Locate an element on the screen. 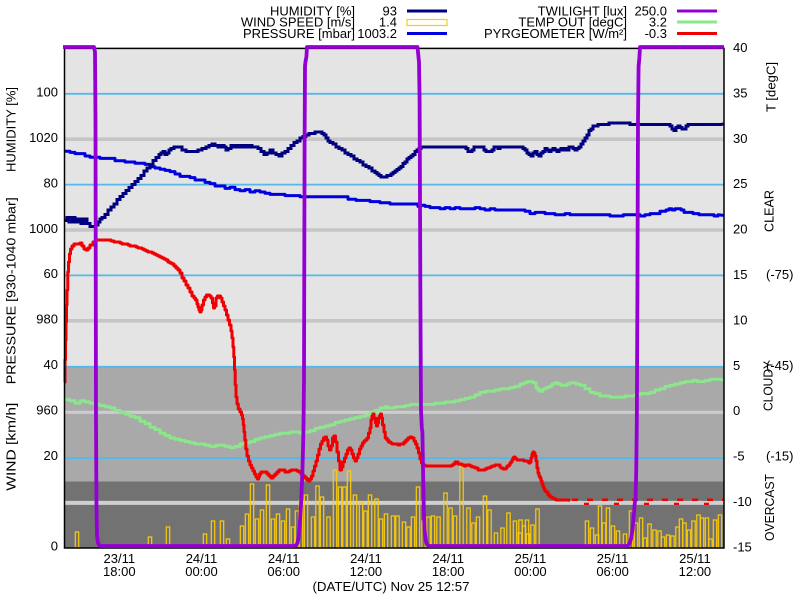  svg-text: (-15) is located at coordinates (779, 456).